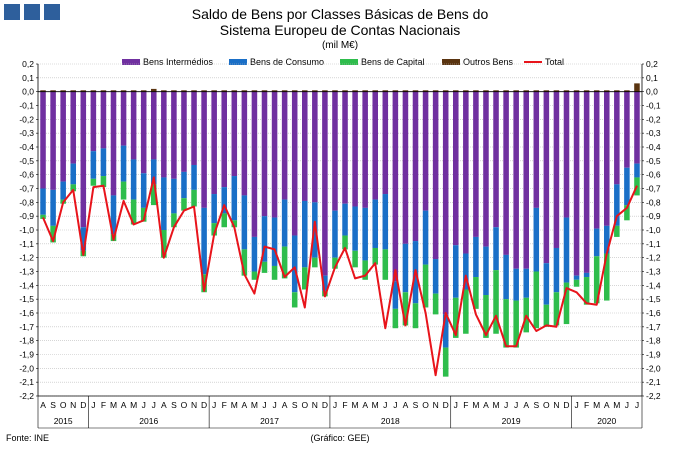  What do you see at coordinates (393, 62) in the screenshot?
I see `legend-label: Bens de Capital` at bounding box center [393, 62].